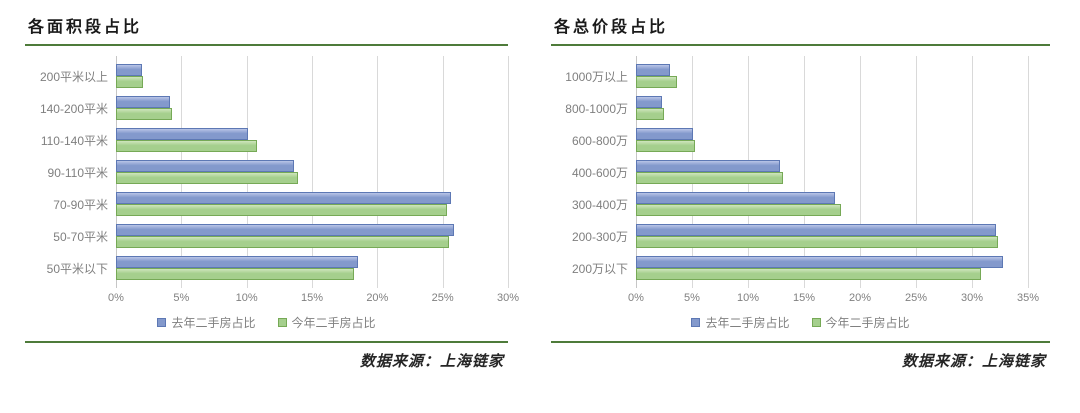  I want to click on category-label: 200万以下, so click(599, 268).